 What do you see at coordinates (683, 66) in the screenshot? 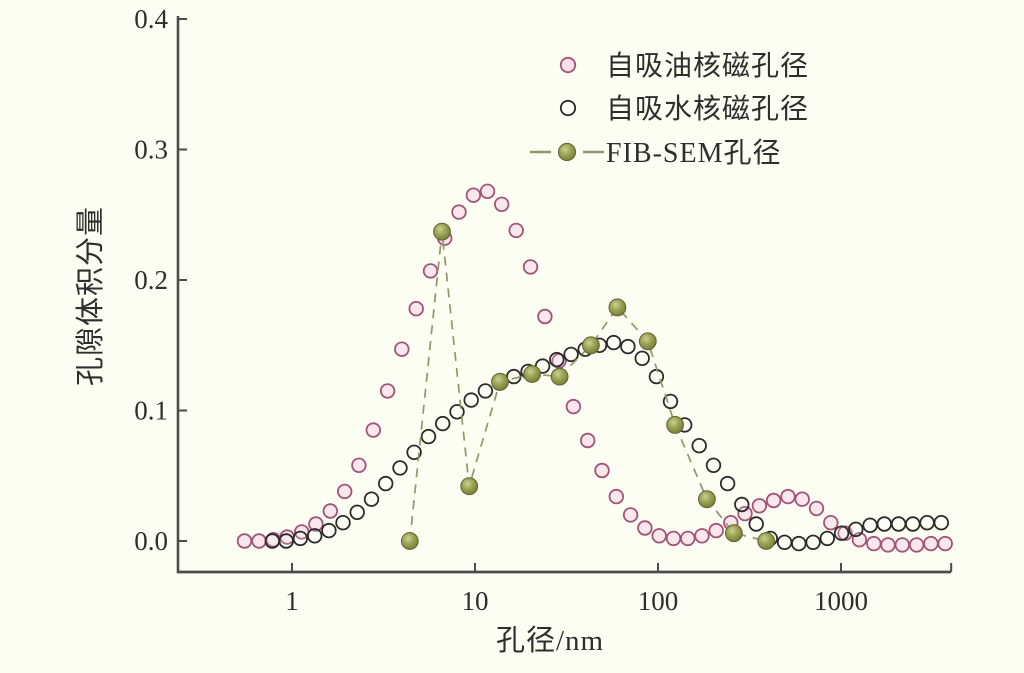
I see `legend-item-0: 自吸油核磁孔径` at bounding box center [683, 66].